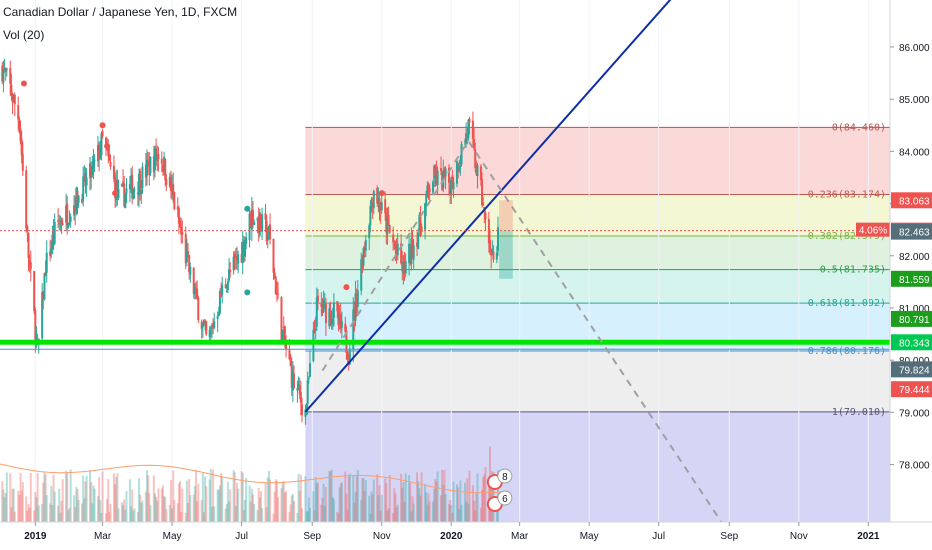  I want to click on x-tick-label: 2021, so click(868, 536).